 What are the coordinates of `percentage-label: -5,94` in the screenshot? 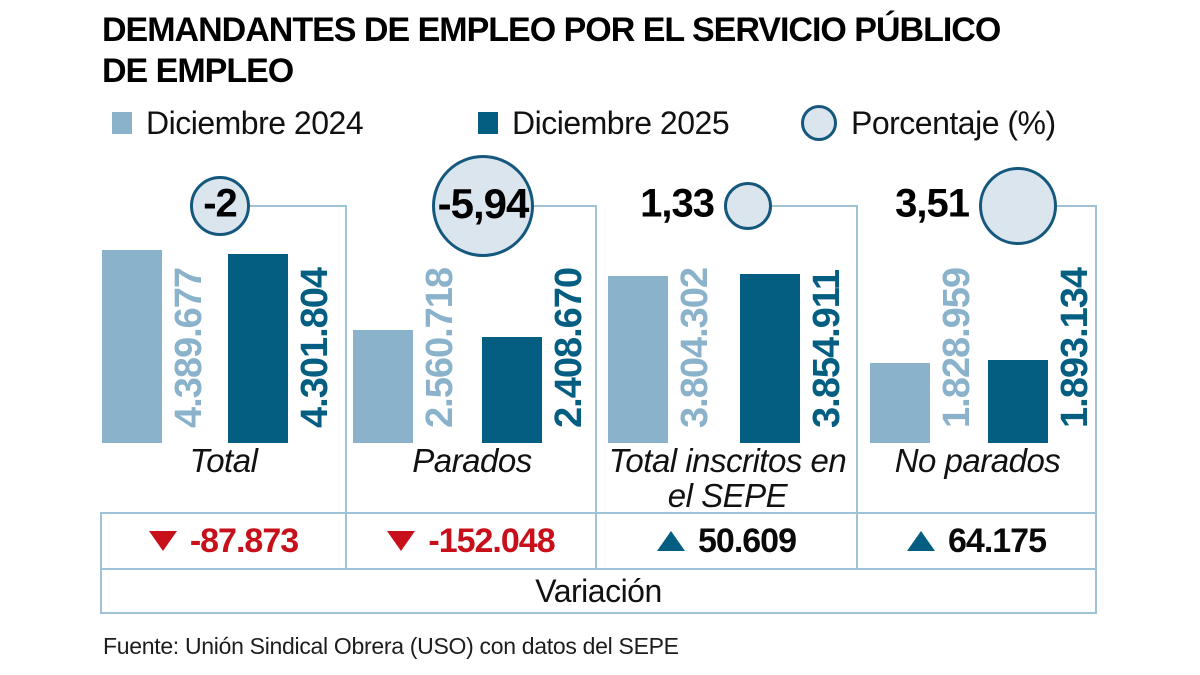 It's located at (483, 204).